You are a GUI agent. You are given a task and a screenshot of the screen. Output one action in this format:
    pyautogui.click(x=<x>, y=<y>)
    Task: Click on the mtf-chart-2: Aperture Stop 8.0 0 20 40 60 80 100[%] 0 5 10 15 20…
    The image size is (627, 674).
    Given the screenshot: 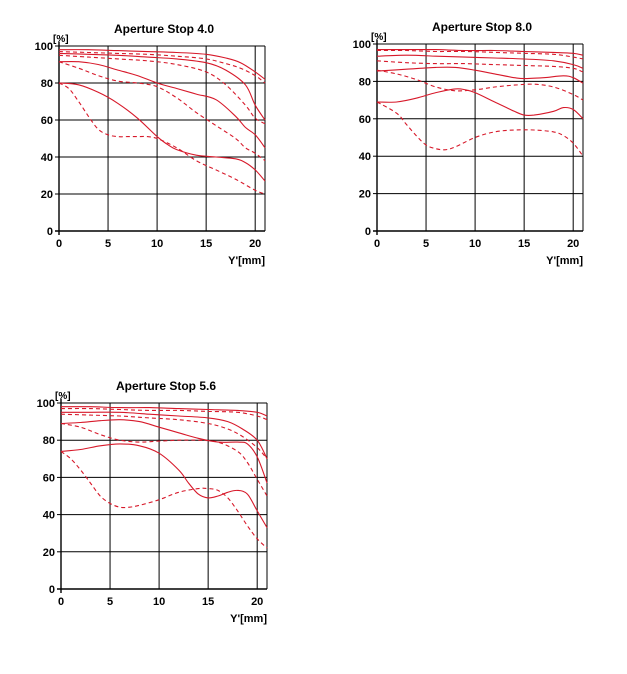 What is the action you would take?
    pyautogui.click(x=468, y=143)
    